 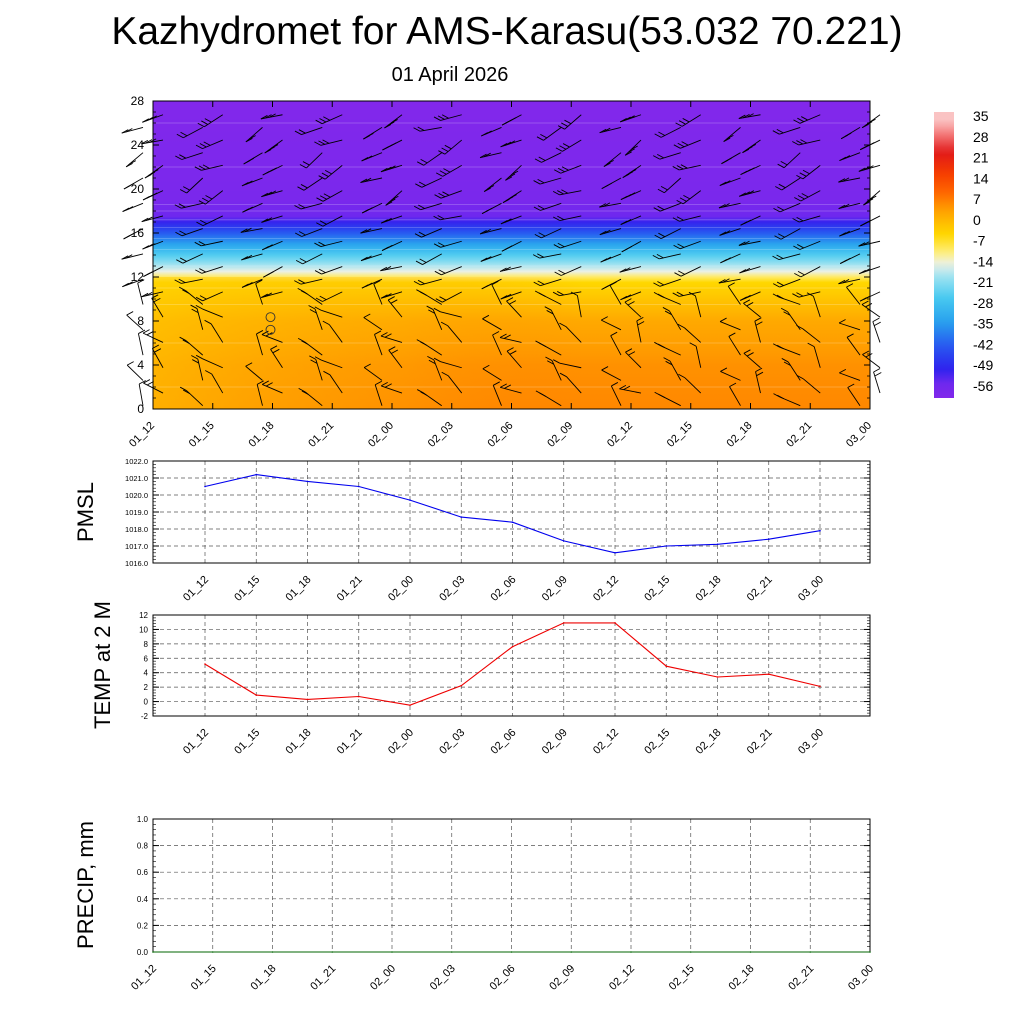 What do you see at coordinates (944, 255) in the screenshot?
I see `colorbar-gradient` at bounding box center [944, 255].